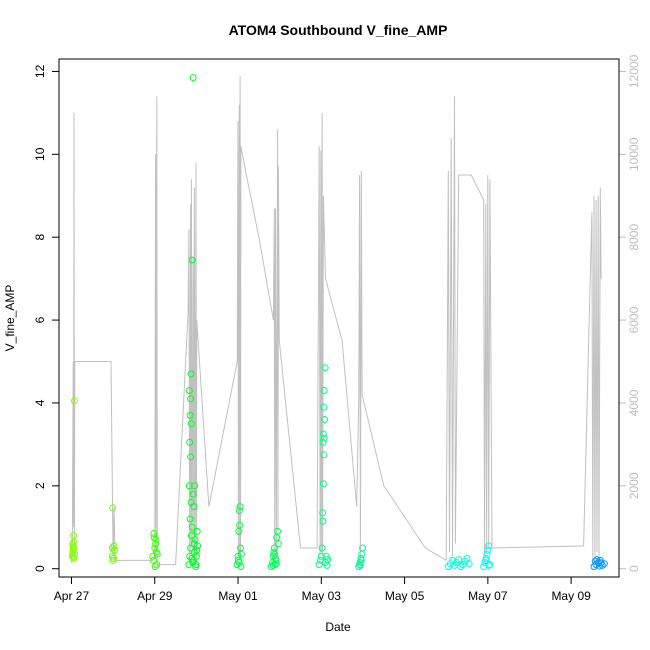 Image resolution: width=650 pixels, height=650 pixels. What do you see at coordinates (571, 596) in the screenshot?
I see `x-tick-label: May 09` at bounding box center [571, 596].